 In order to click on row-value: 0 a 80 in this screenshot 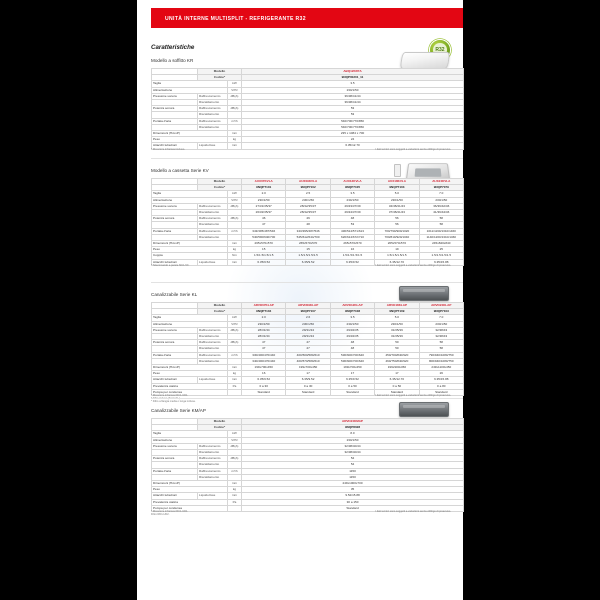, I will do `click(441, 386)`.